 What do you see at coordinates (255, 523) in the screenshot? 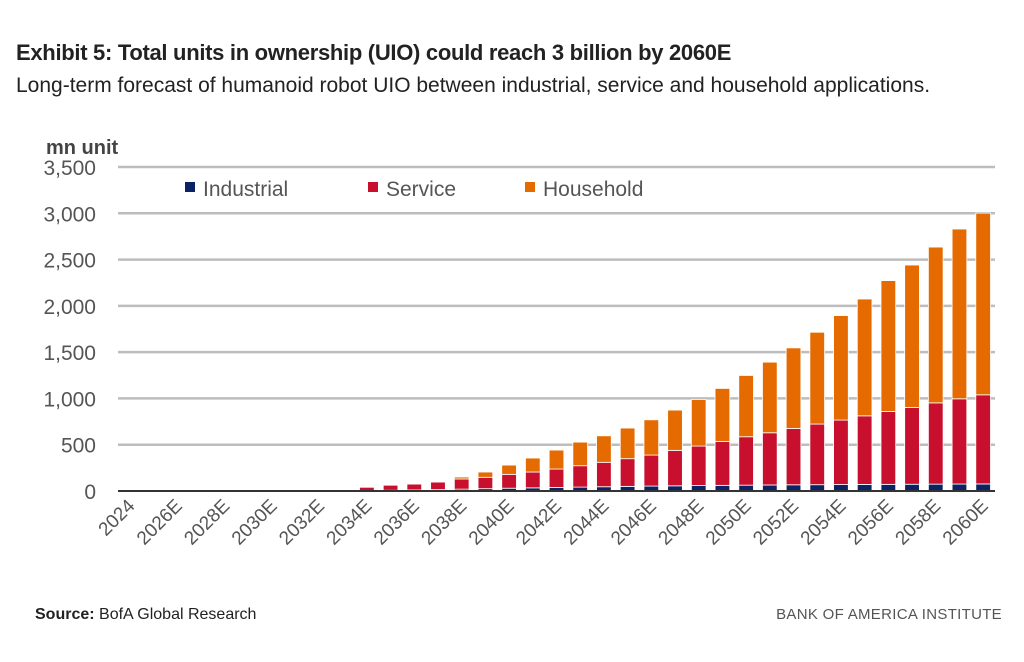
I see `x-tick-label: 2030E` at bounding box center [255, 523].